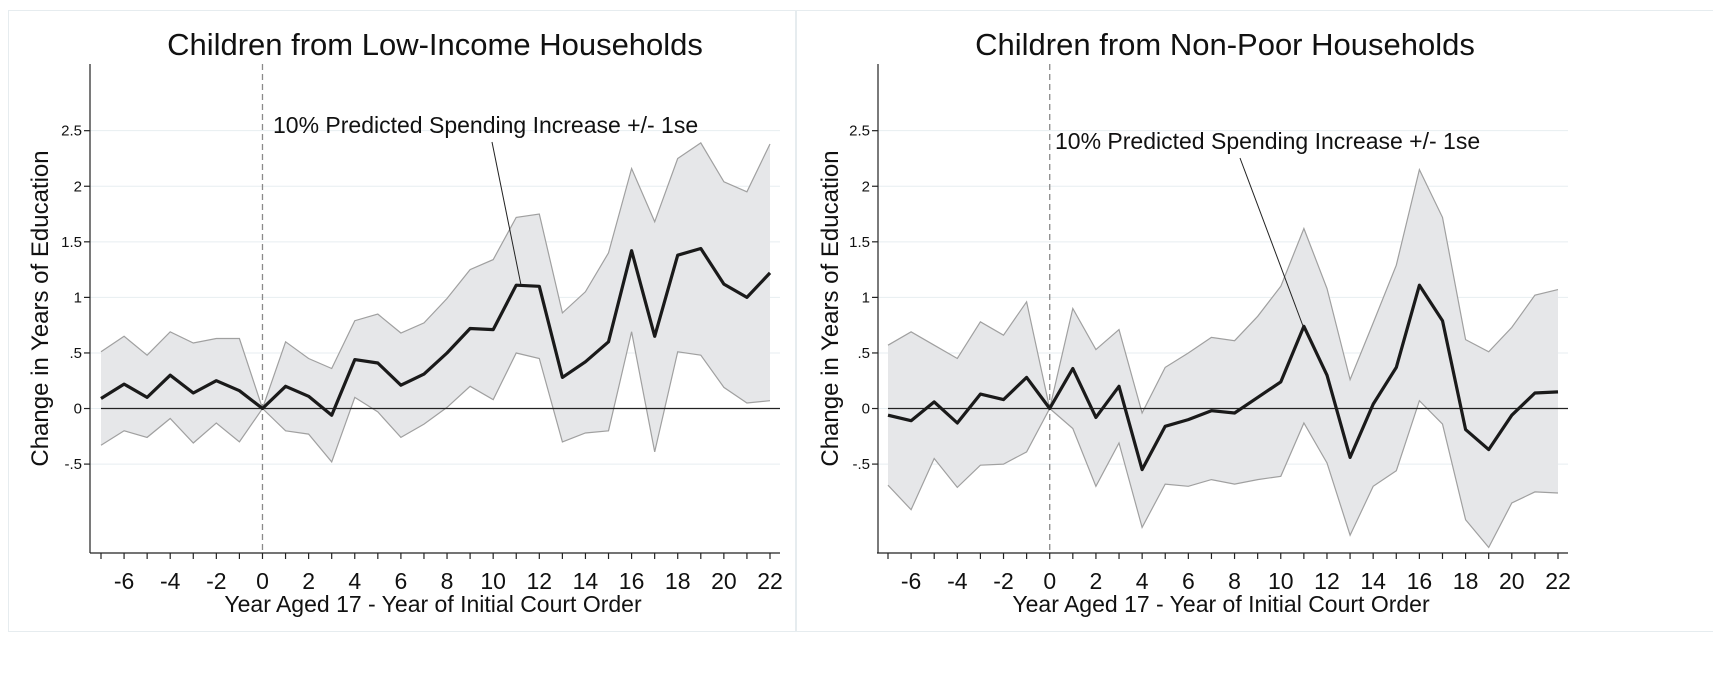 The image size is (1713, 692). What do you see at coordinates (1225, 44) in the screenshot?
I see `chart-title: Children from Non-Poor Households` at bounding box center [1225, 44].